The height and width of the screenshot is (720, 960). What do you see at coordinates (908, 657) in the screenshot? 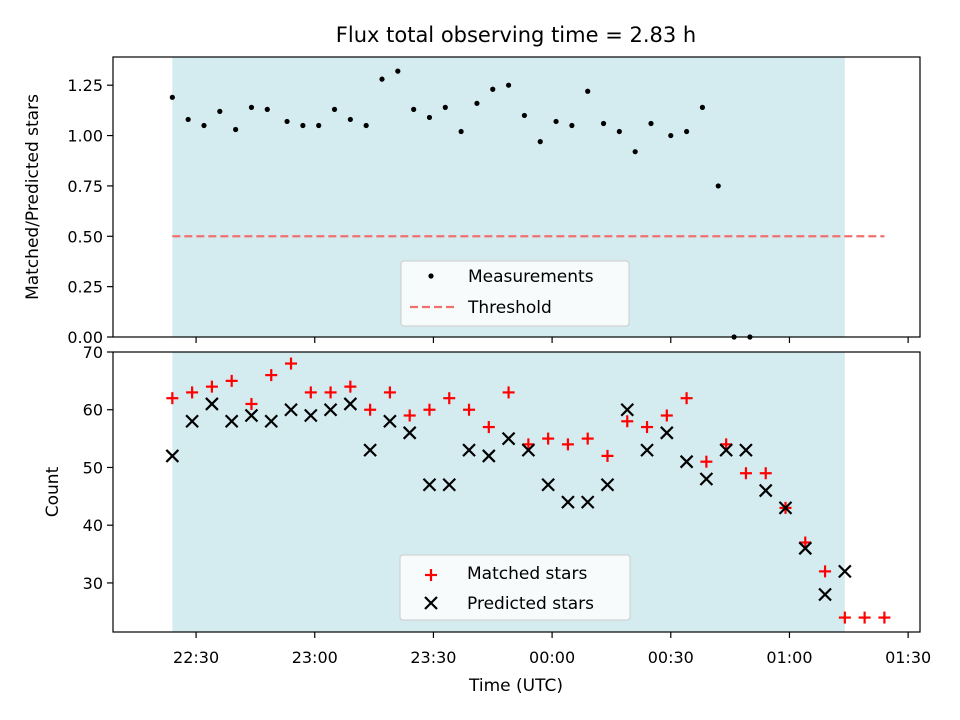
I see `bottom-x-tick-label: 01:30` at bounding box center [908, 657].